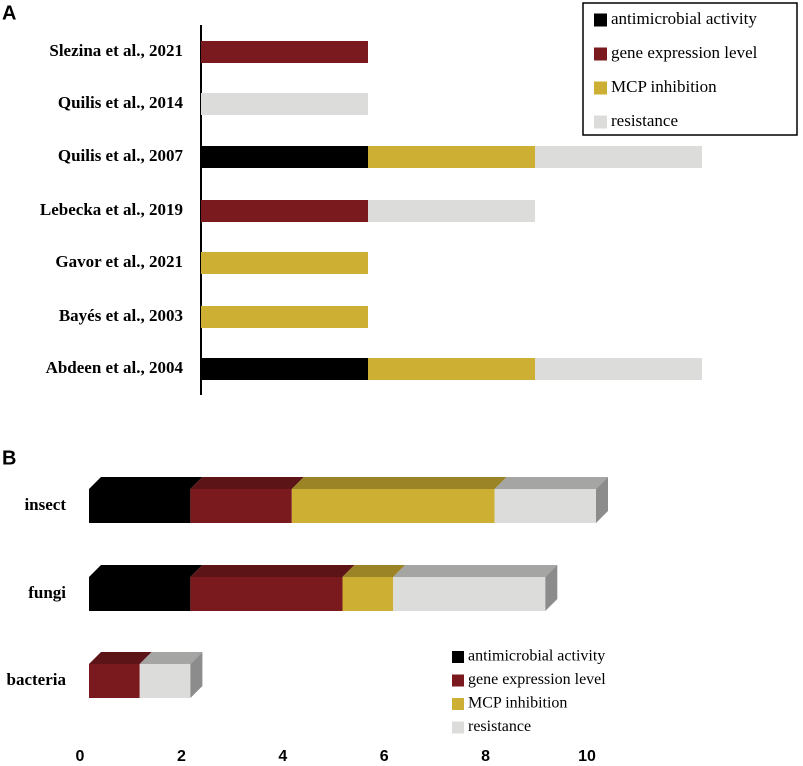 This screenshot has width=803, height=766. What do you see at coordinates (282, 756) in the screenshot?
I see `x-tick-label: 4` at bounding box center [282, 756].